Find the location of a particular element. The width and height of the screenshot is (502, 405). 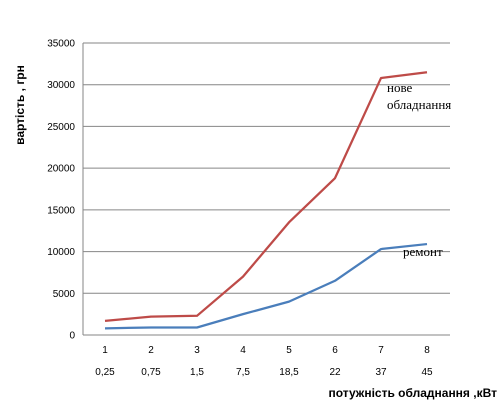

x-secondary-label: 1,5 is located at coordinates (197, 372).